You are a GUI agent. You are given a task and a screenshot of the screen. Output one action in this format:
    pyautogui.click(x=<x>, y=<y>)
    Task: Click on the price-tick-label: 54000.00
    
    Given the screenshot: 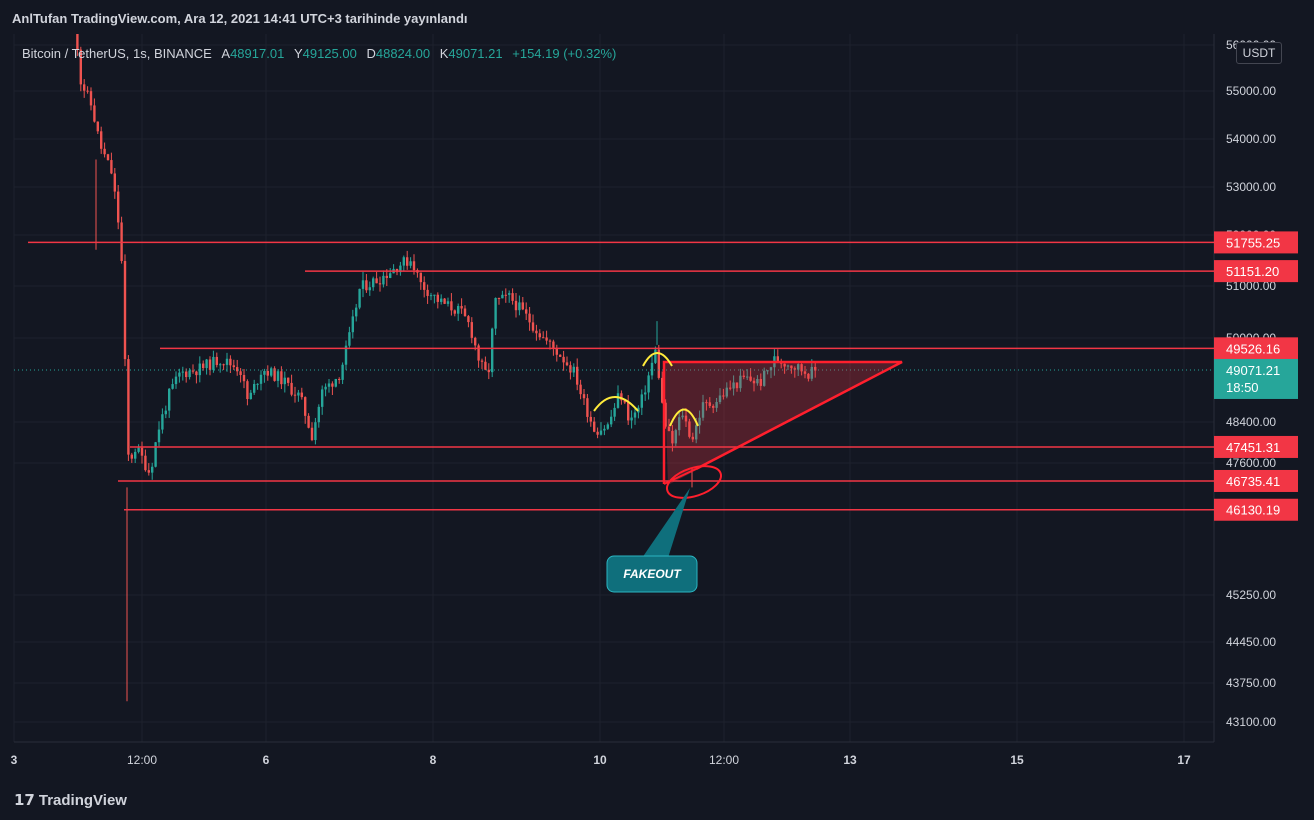 What is the action you would take?
    pyautogui.click(x=1251, y=139)
    